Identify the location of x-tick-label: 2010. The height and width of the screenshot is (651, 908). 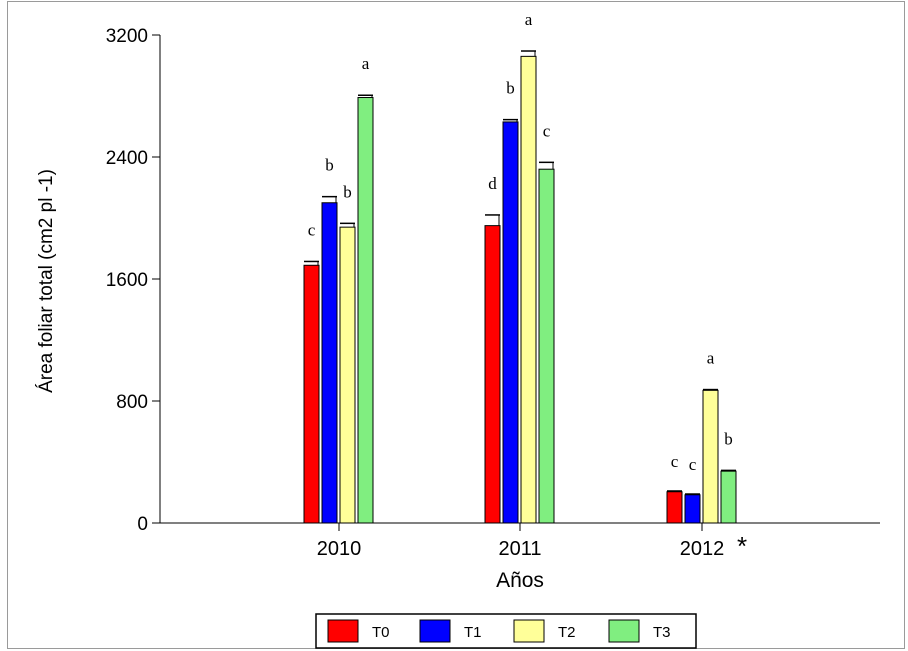
(339, 549).